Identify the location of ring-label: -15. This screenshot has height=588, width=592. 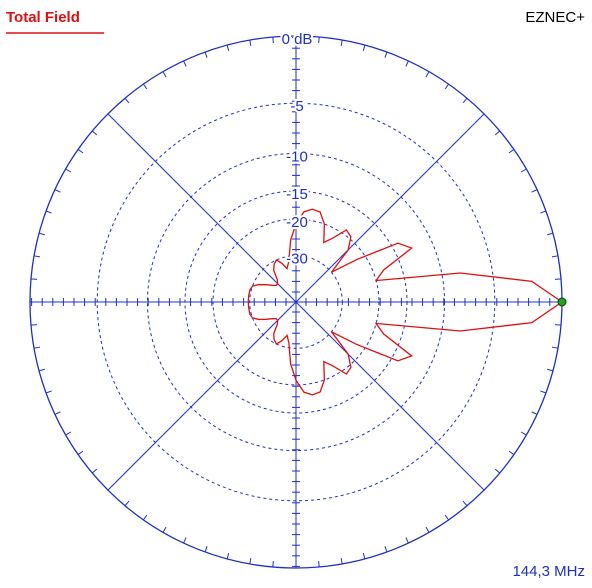
(297, 194).